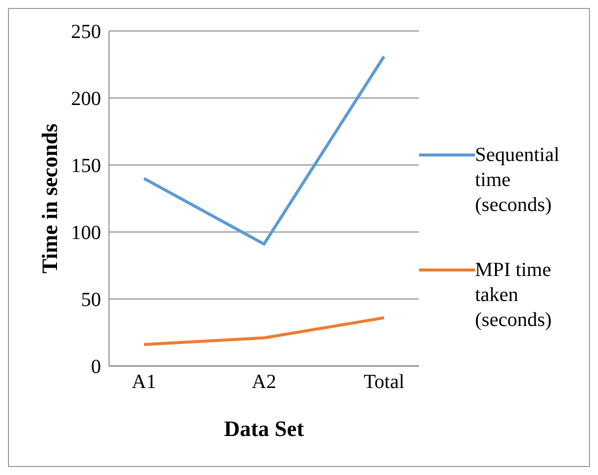 This screenshot has height=475, width=598. Describe the element at coordinates (384, 382) in the screenshot. I see `x-tick-label: Total` at that location.